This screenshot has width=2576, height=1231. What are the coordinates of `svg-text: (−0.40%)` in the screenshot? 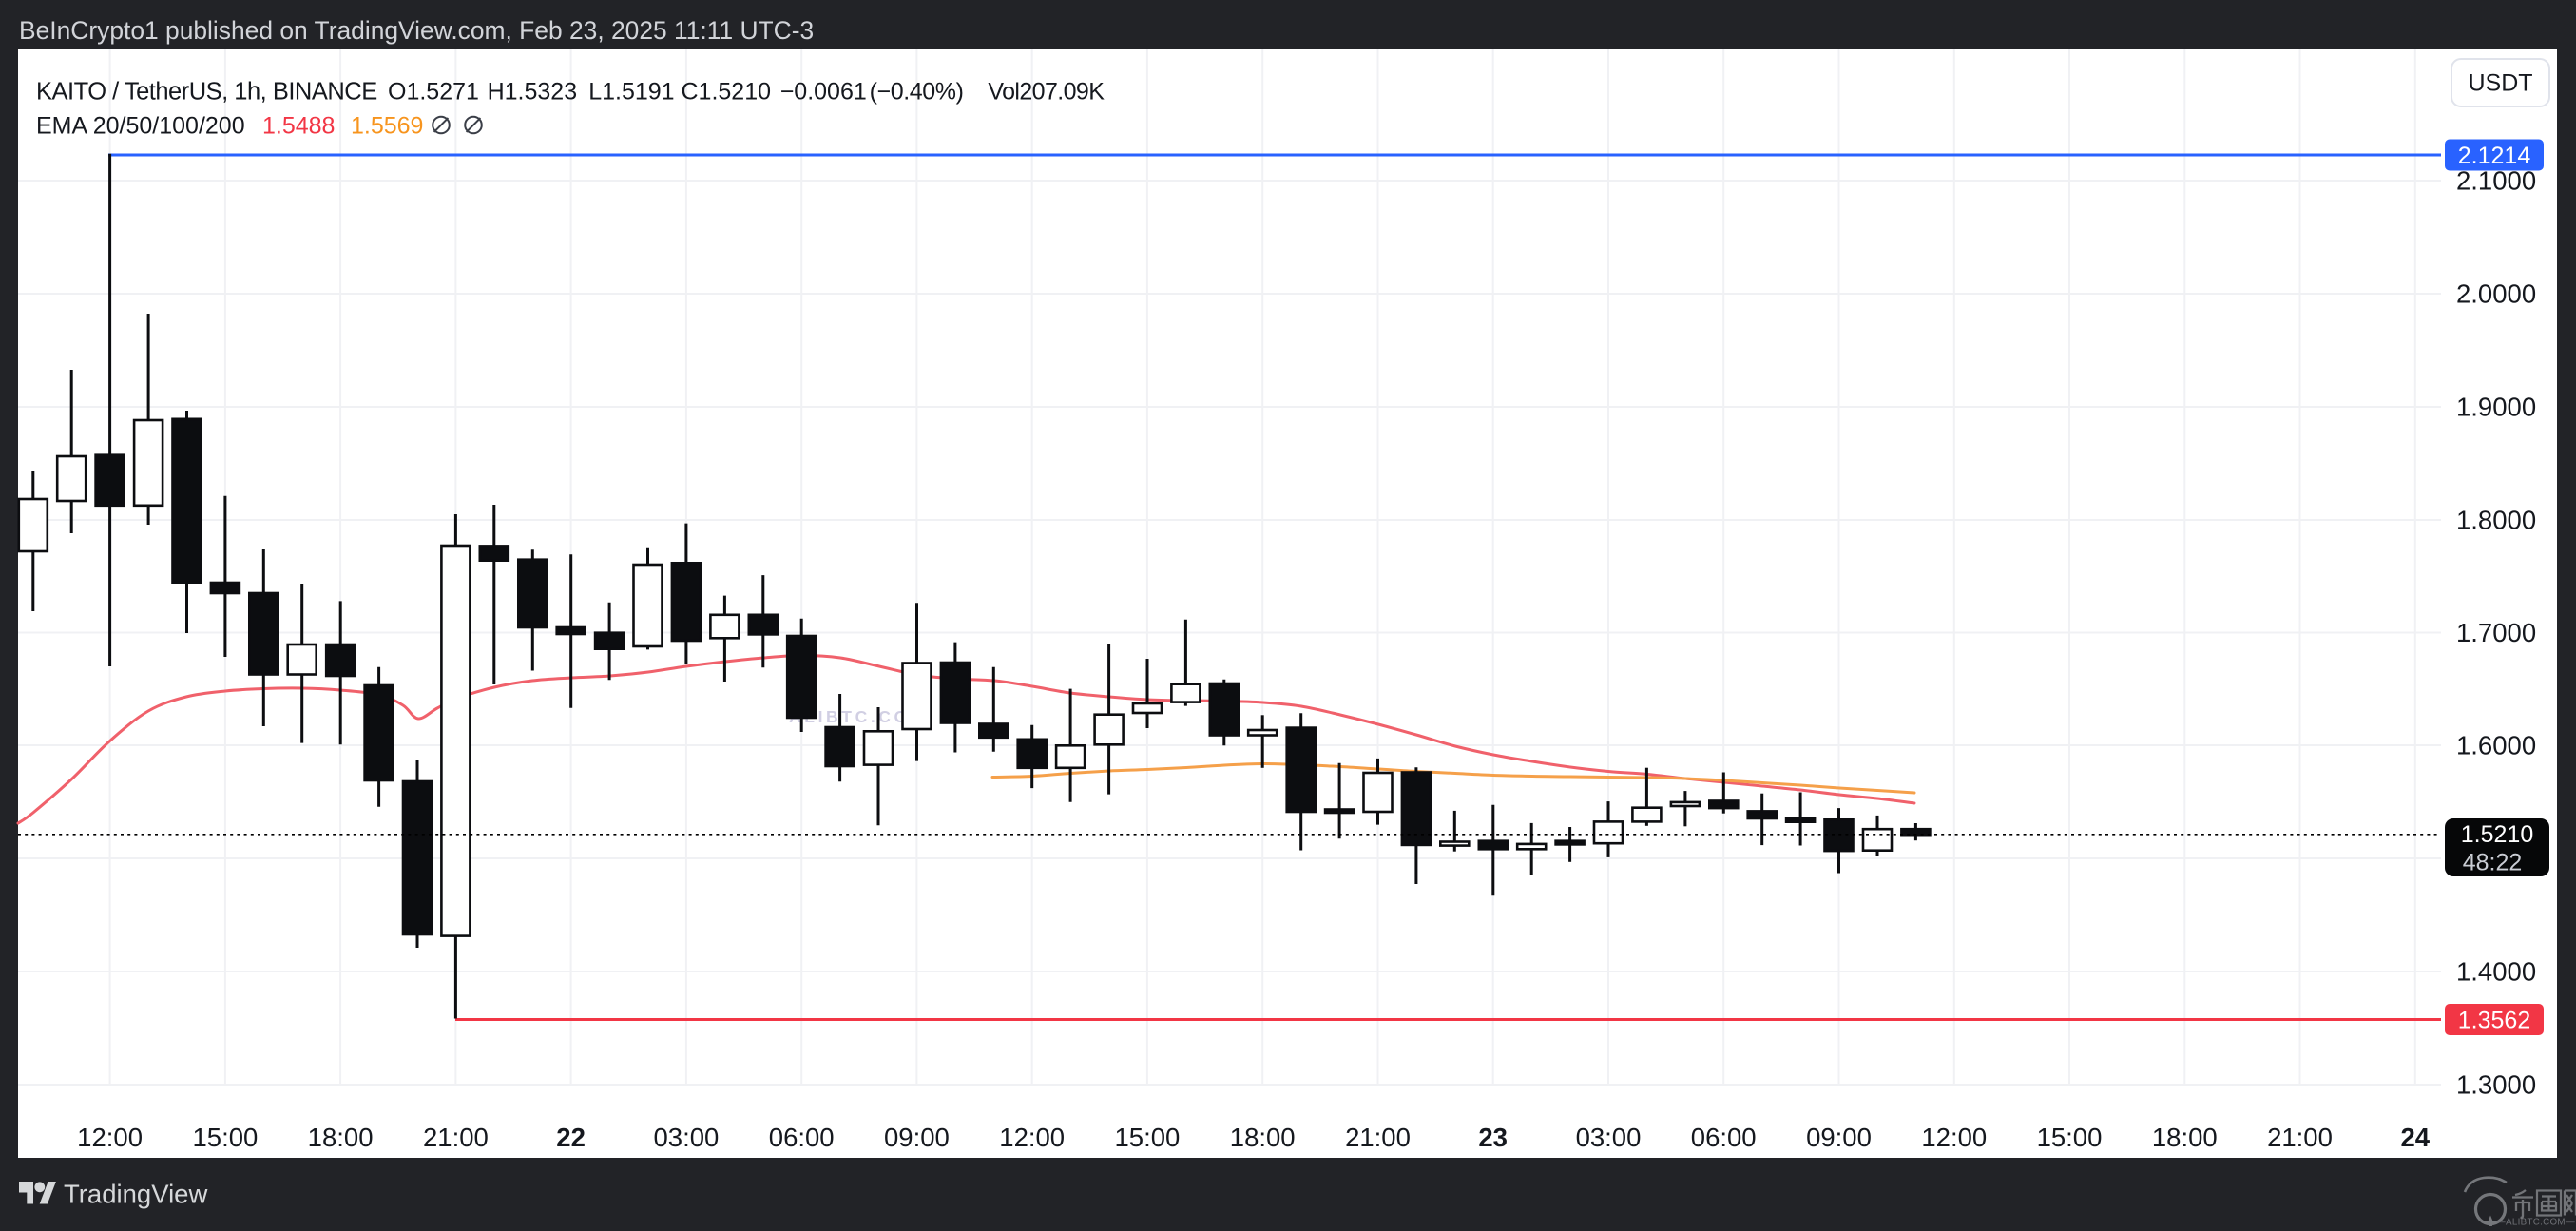 It's located at (917, 92).